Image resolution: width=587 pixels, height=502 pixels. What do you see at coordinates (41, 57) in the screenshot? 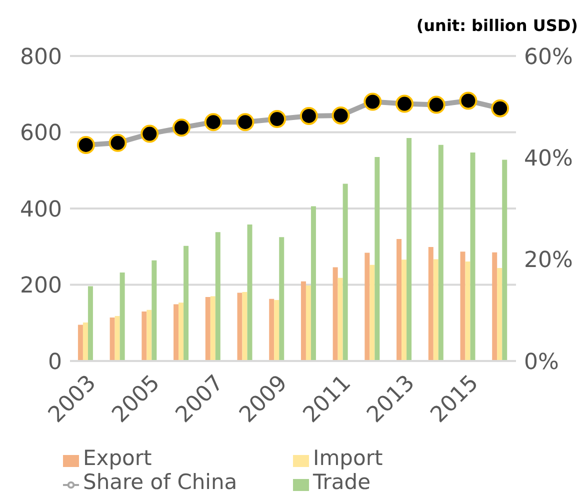
I see `y-tick-label: 800` at bounding box center [41, 57].